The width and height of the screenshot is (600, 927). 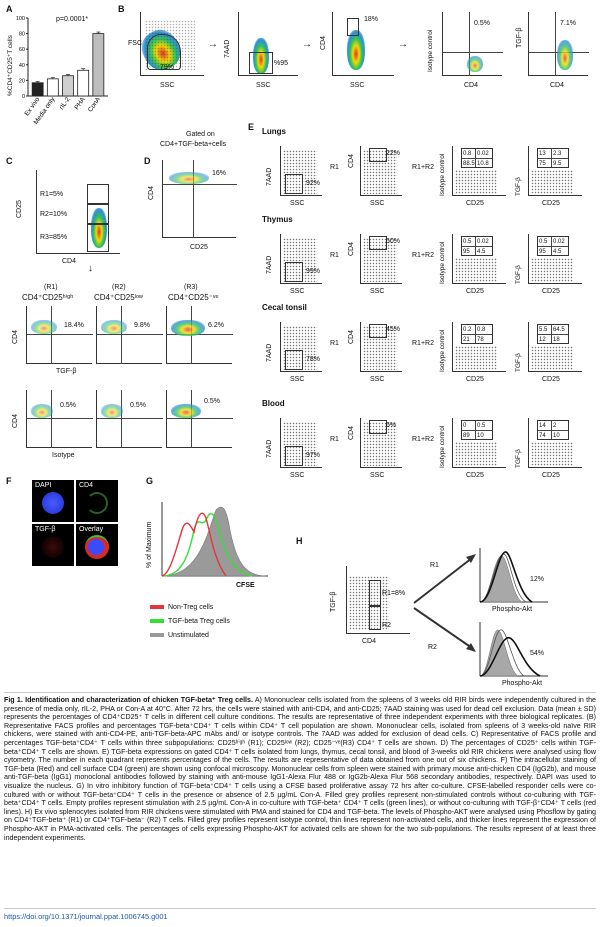 I want to click on panel-b-label: B, so click(x=121, y=9).